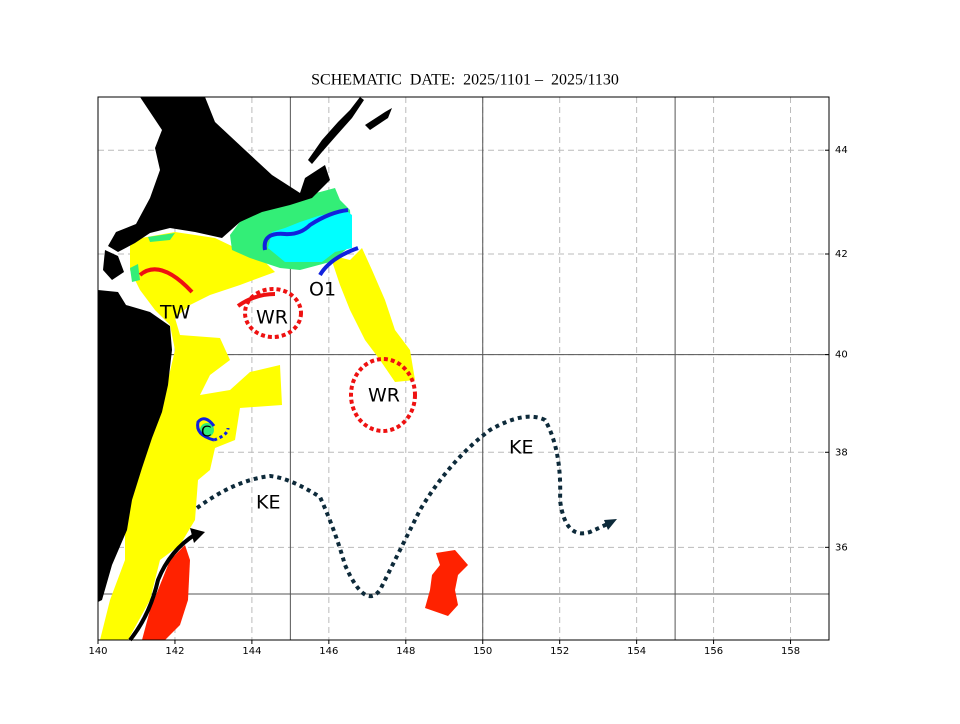  What do you see at coordinates (174, 651) in the screenshot?
I see `x-tick-label: 142` at bounding box center [174, 651].